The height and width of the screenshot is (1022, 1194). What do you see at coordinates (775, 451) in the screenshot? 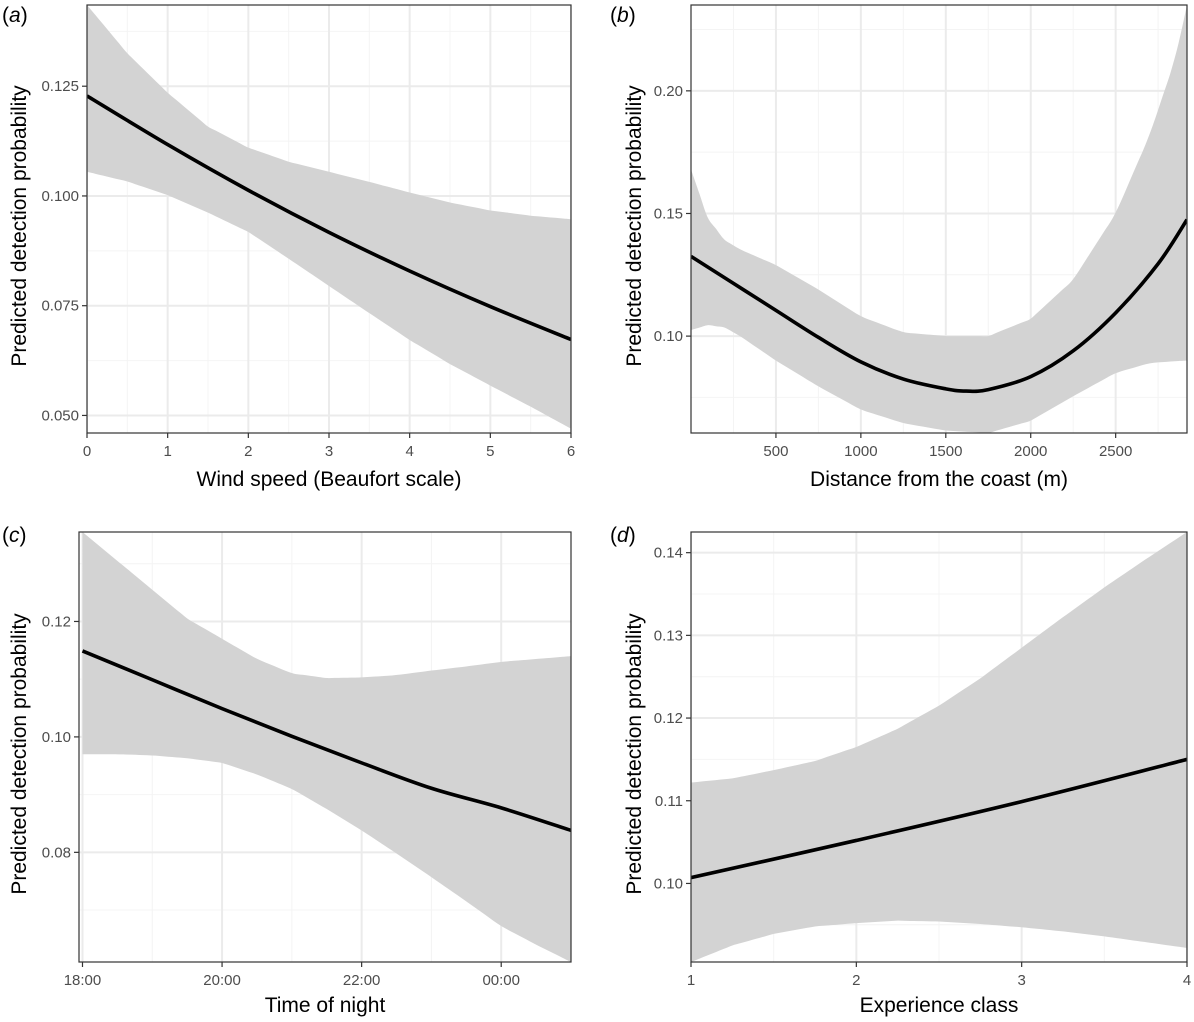
I see `x-tick-label: 500` at bounding box center [775, 451].